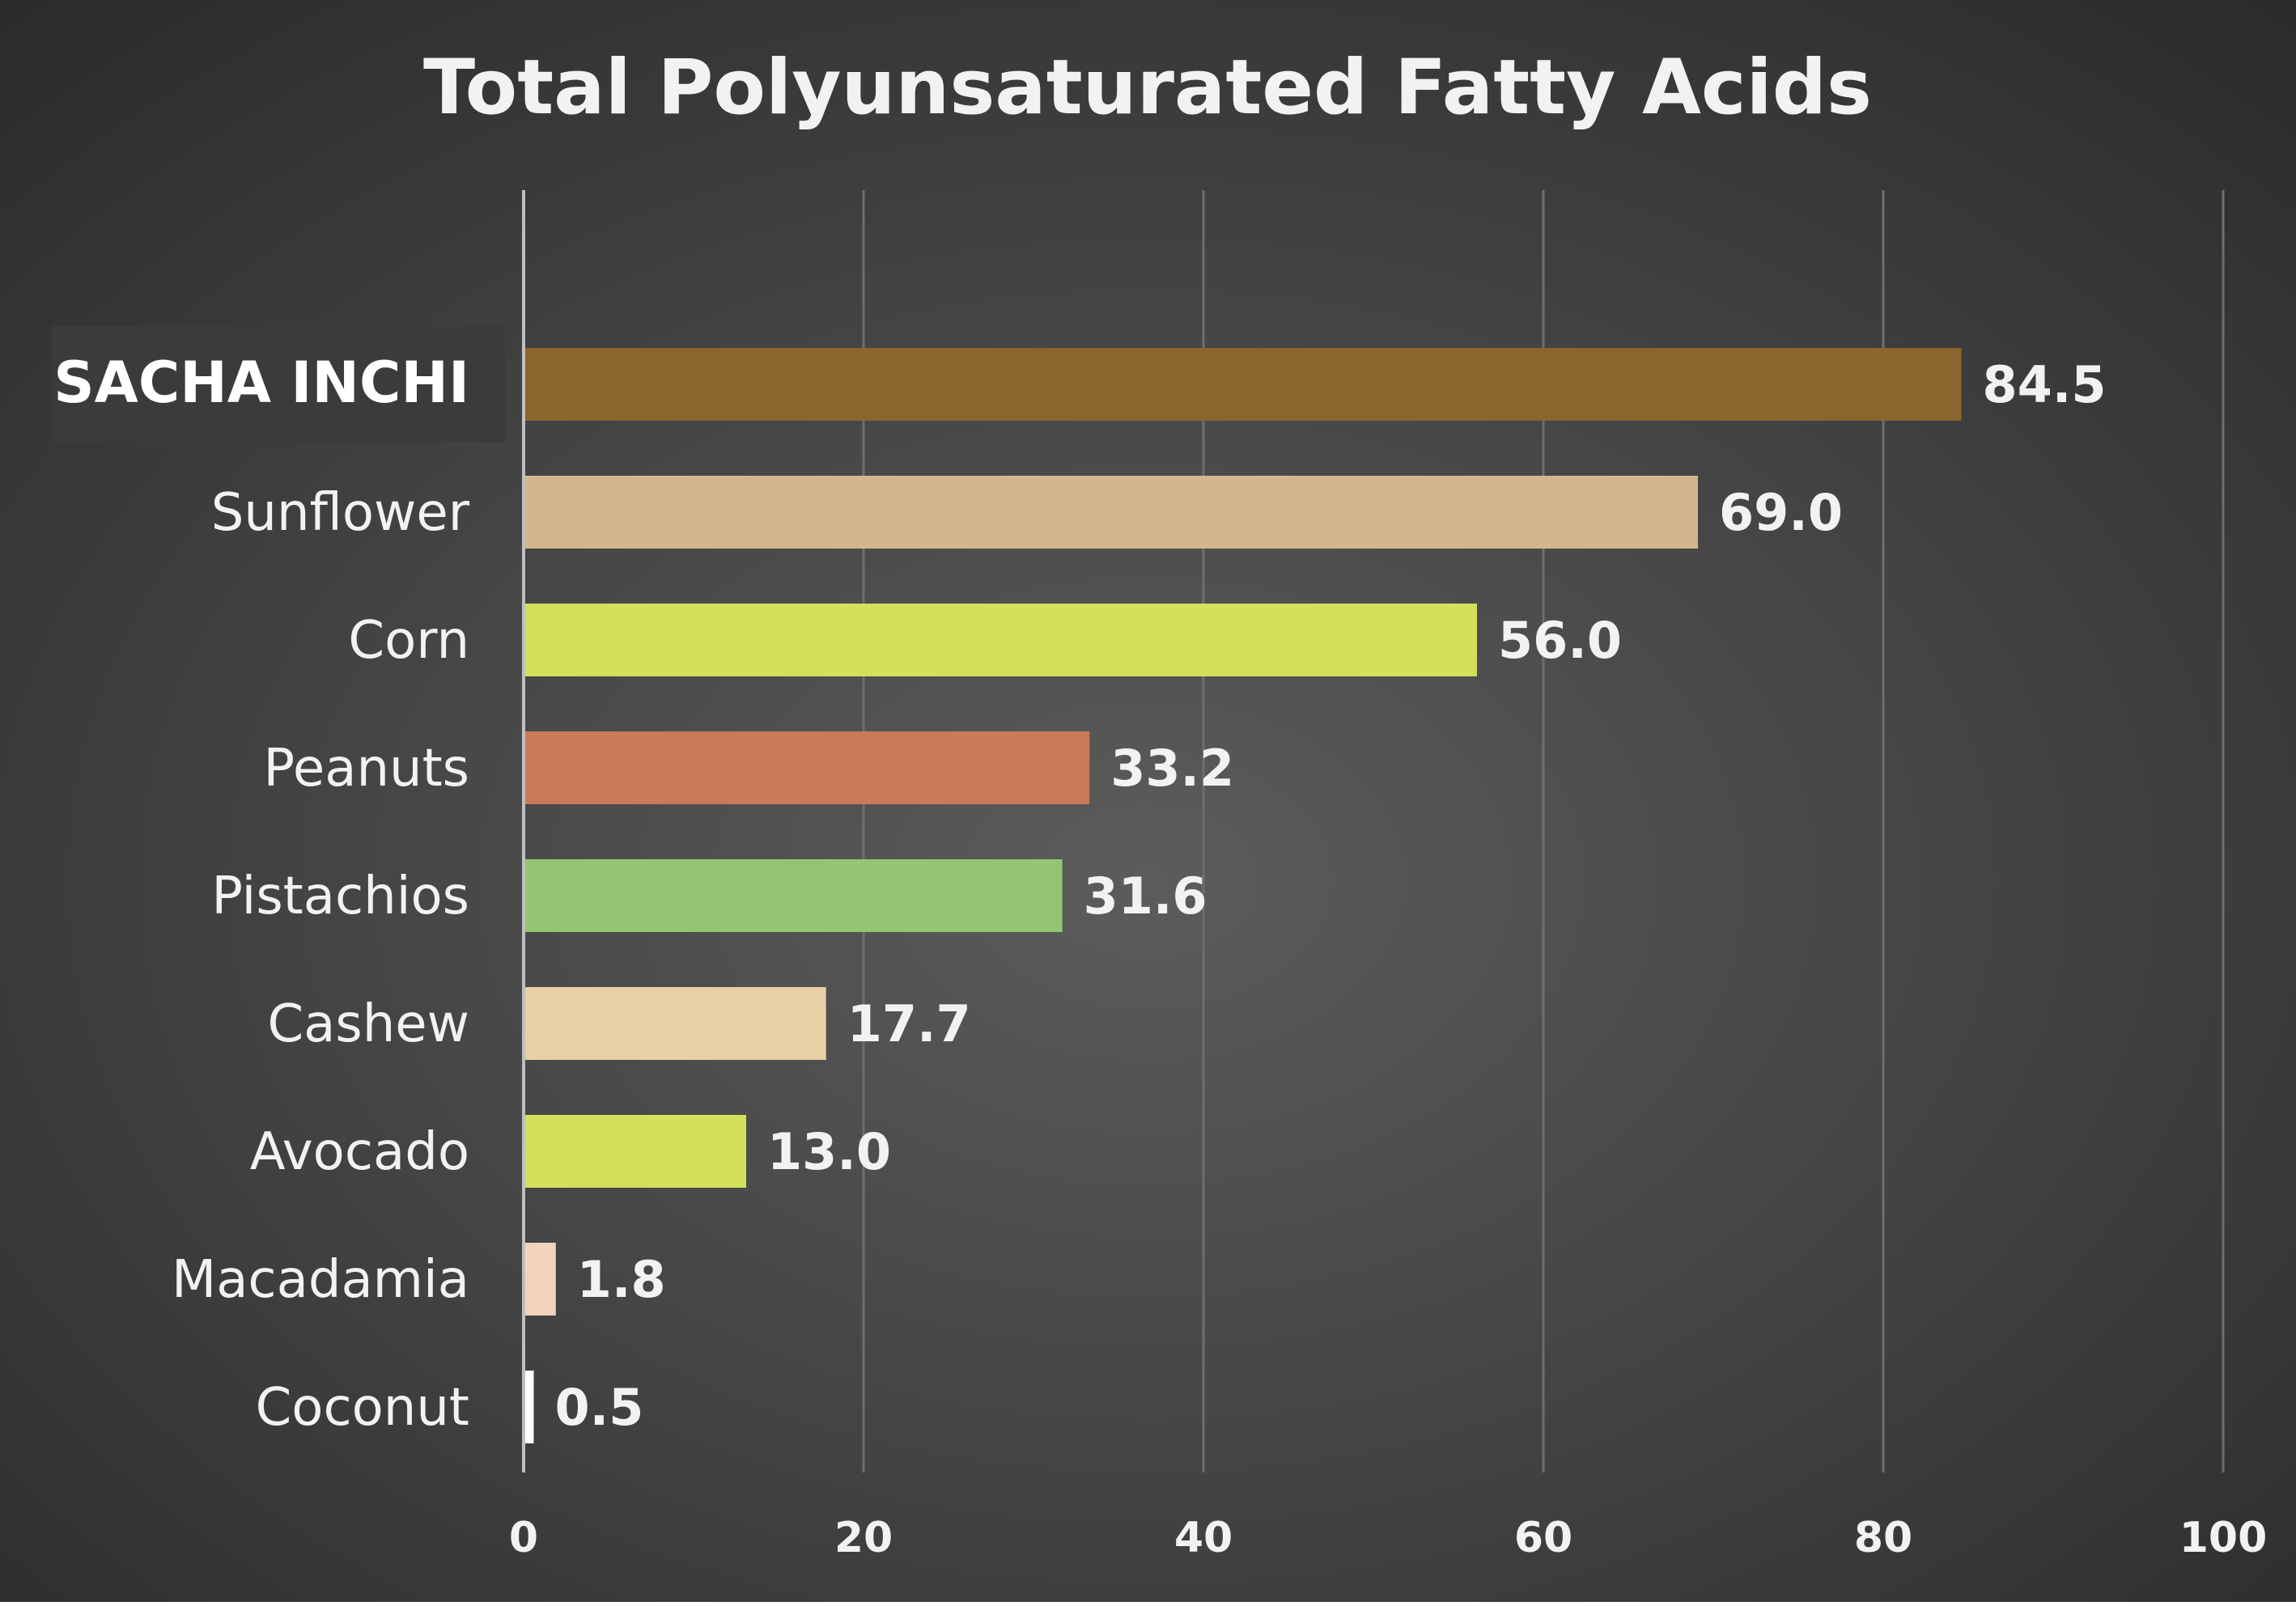  I want to click on value-label: 33.2, so click(1172, 768).